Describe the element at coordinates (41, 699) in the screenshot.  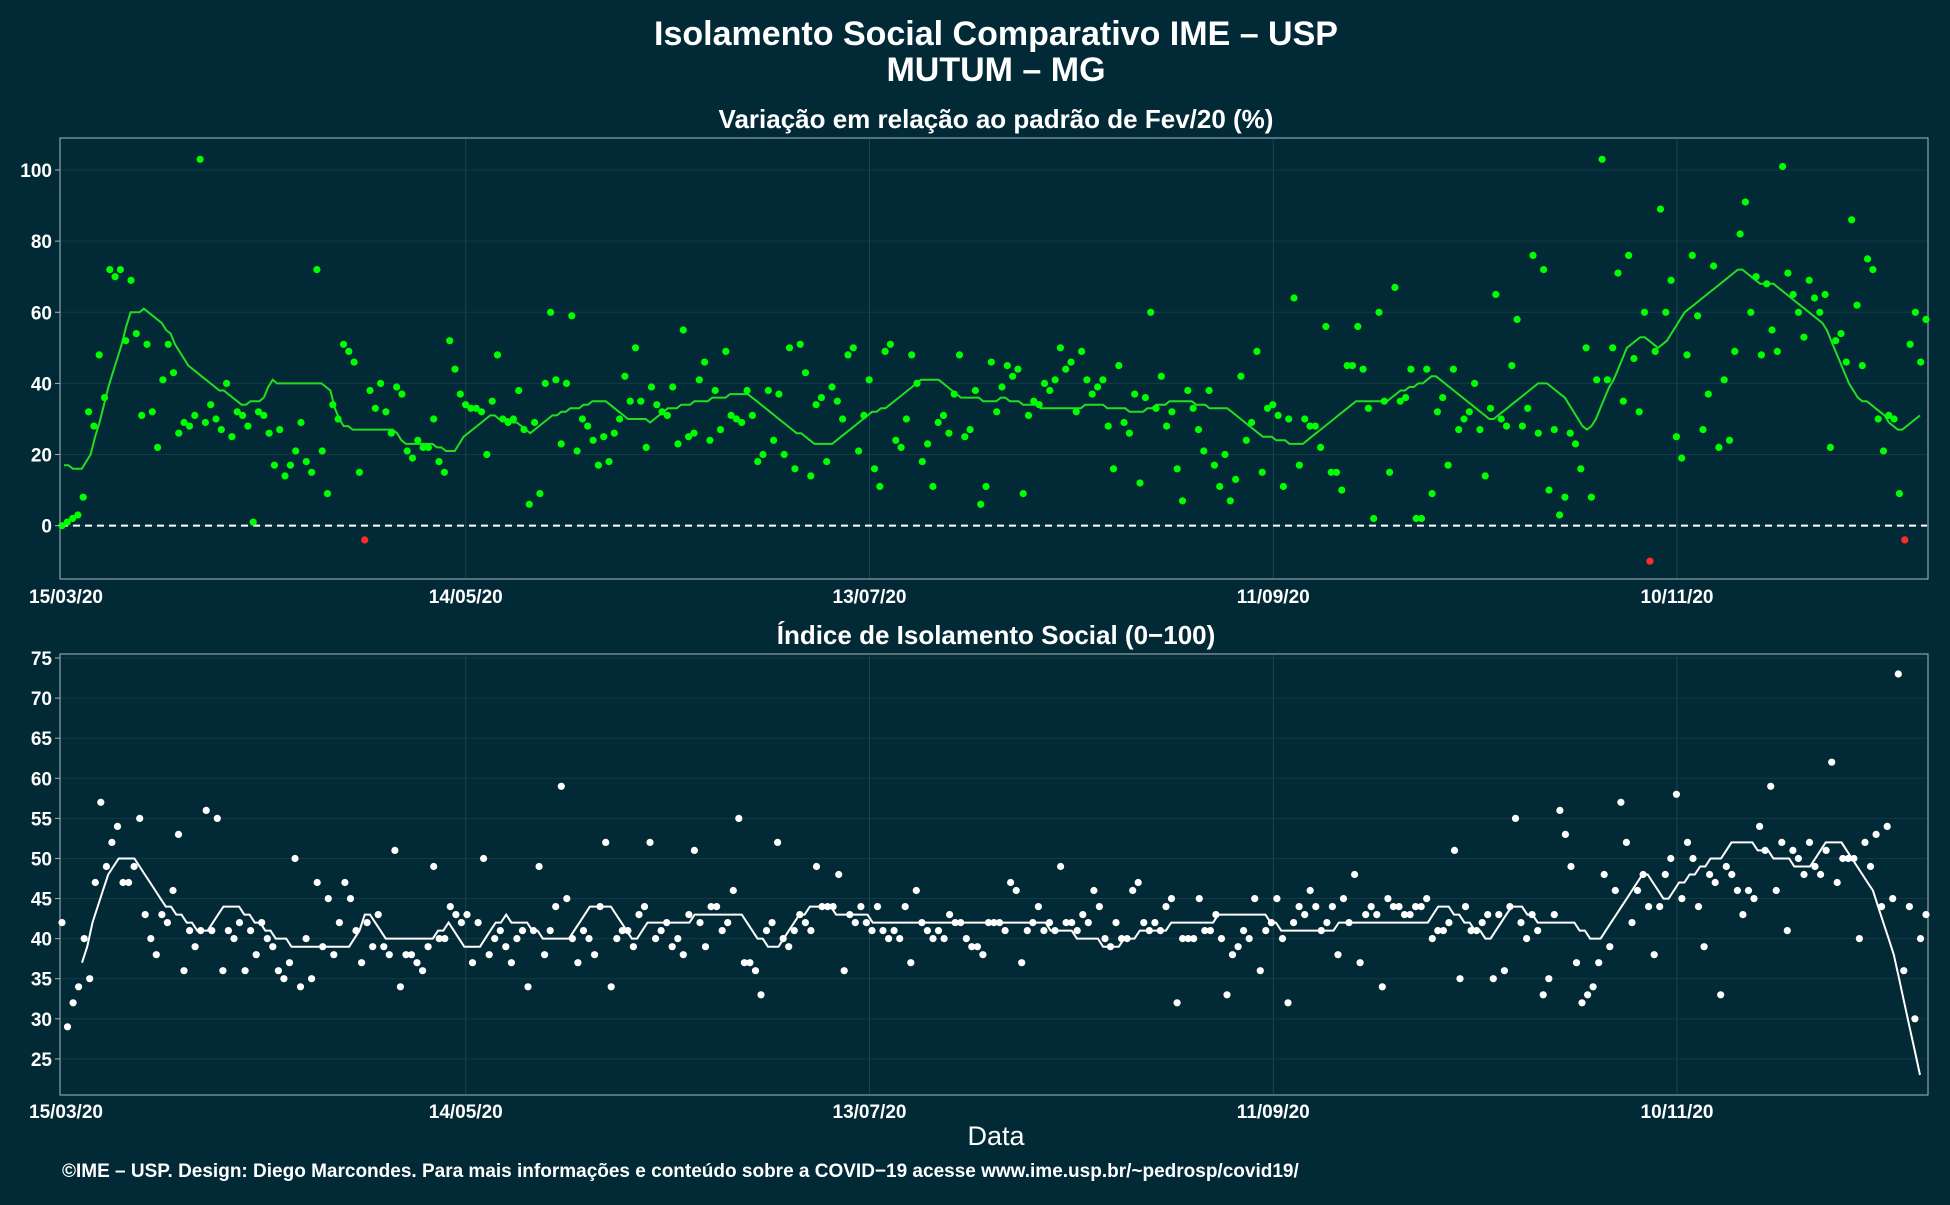
I see `y-tick-label: 70` at that location.